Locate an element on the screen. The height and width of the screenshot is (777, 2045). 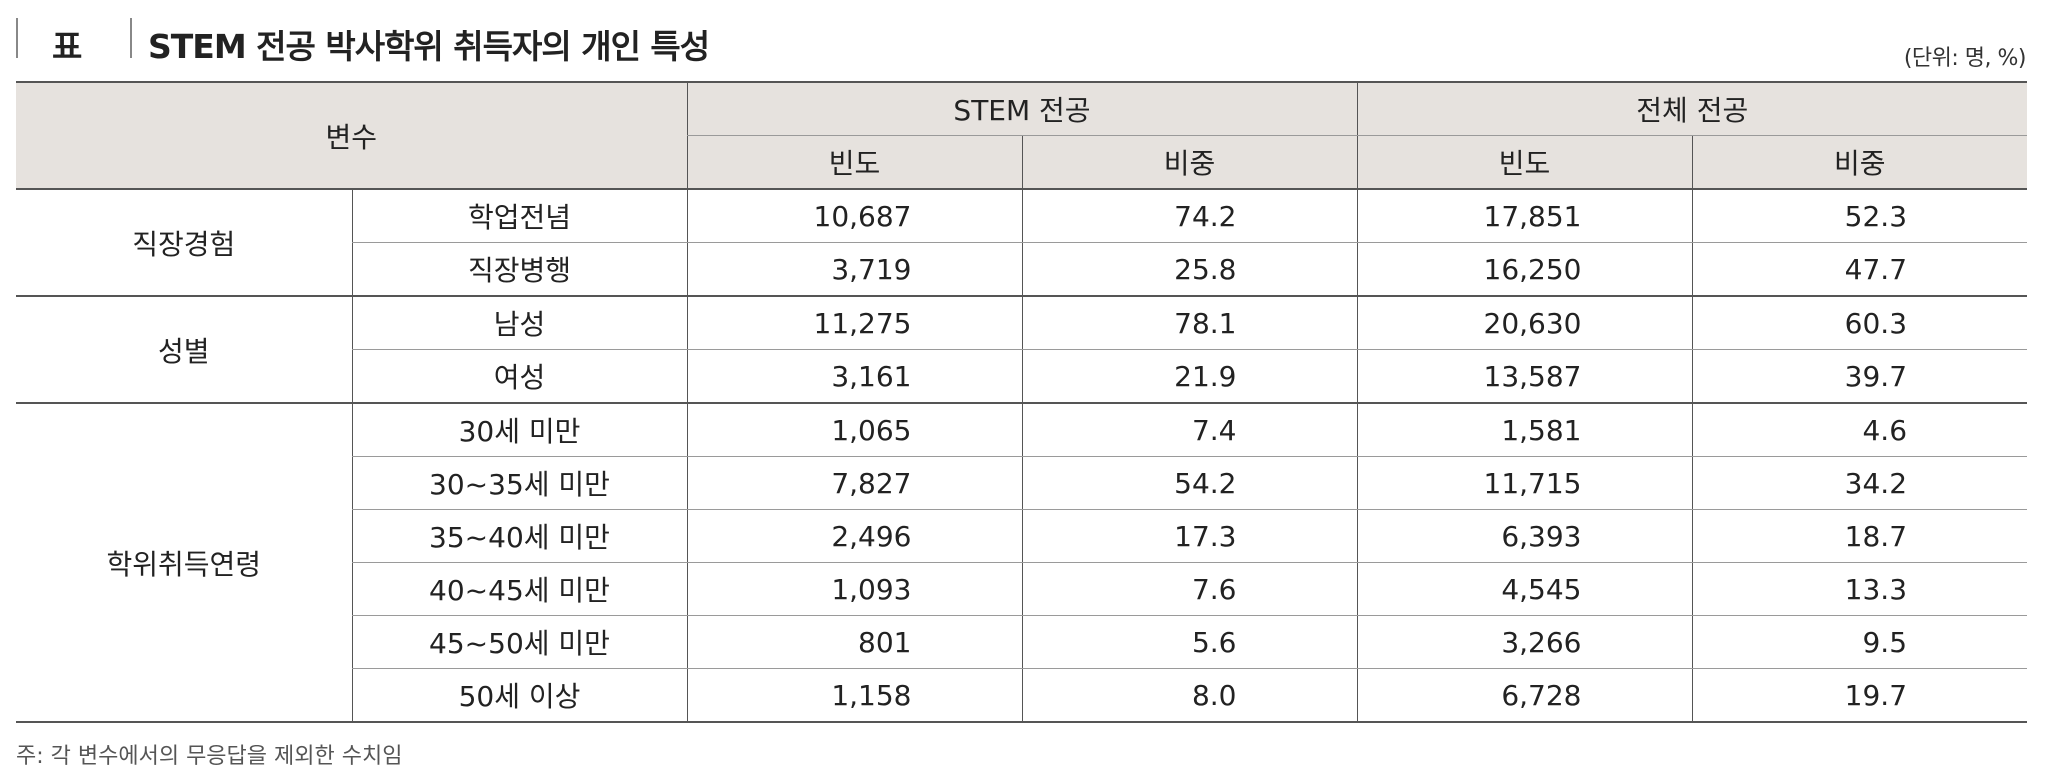
table-row: 직장경험 학업전념 10,687 74.2 17,851 52.3 is located at coordinates (1022, 243).